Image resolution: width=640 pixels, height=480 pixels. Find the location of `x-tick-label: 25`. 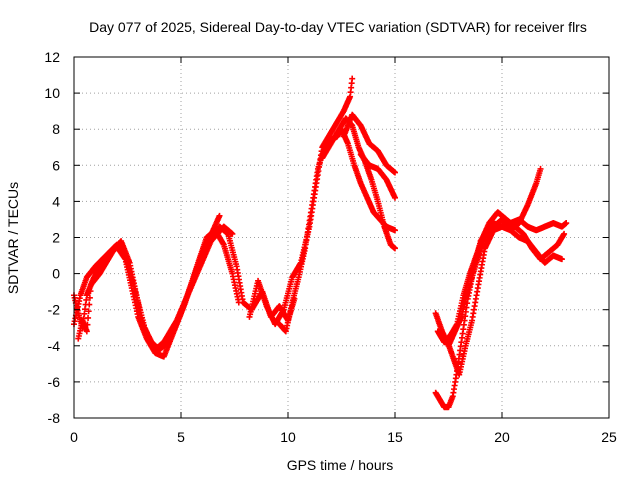

x-tick-label: 25 is located at coordinates (609, 437).